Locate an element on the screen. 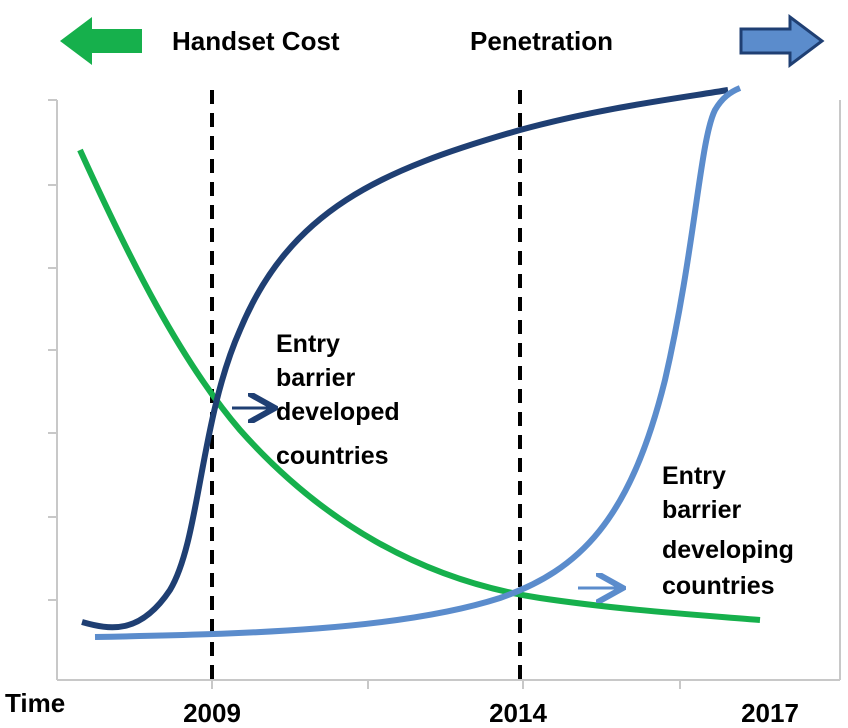 This screenshot has height=728, width=848. left-label: Handset Cost is located at coordinates (256, 41).